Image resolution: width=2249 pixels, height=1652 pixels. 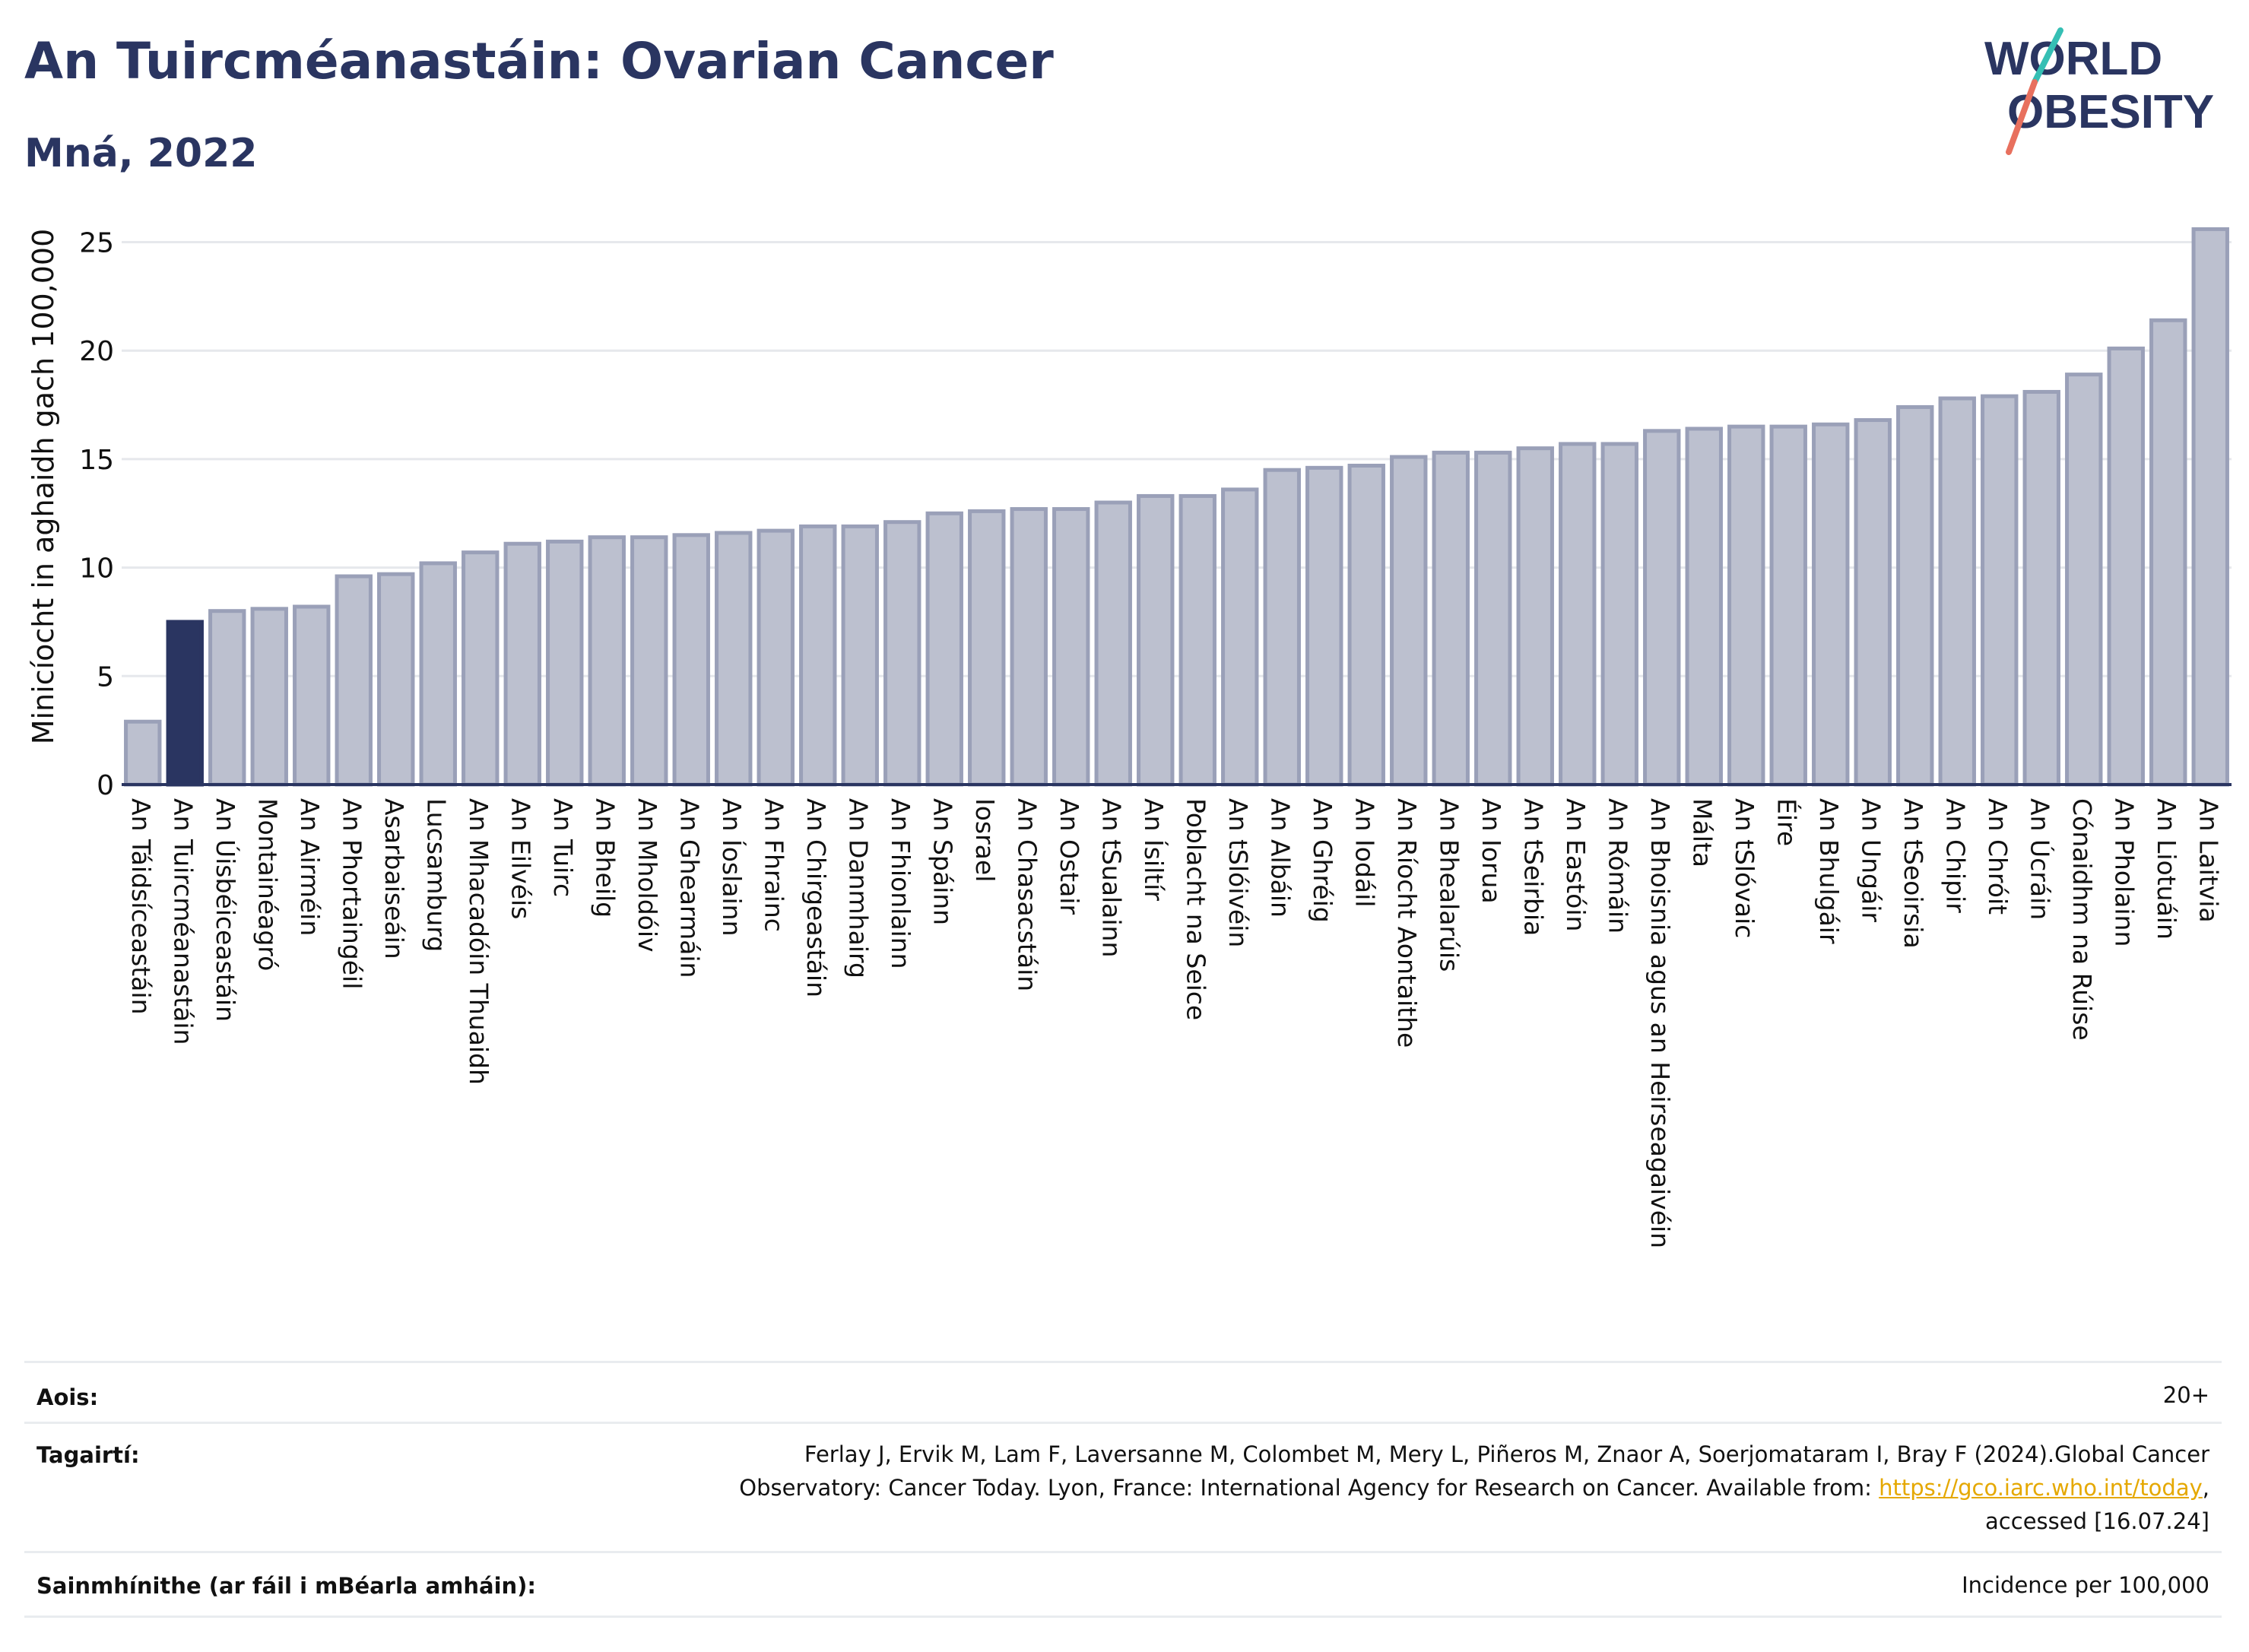 I want to click on x-tick-label: An Fhionlainn, so click(x=900, y=883).